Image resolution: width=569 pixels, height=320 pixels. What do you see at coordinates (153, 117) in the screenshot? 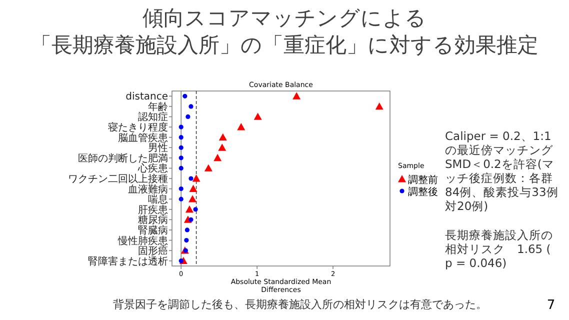
I see `y-tick-label: 認知症` at bounding box center [153, 117].